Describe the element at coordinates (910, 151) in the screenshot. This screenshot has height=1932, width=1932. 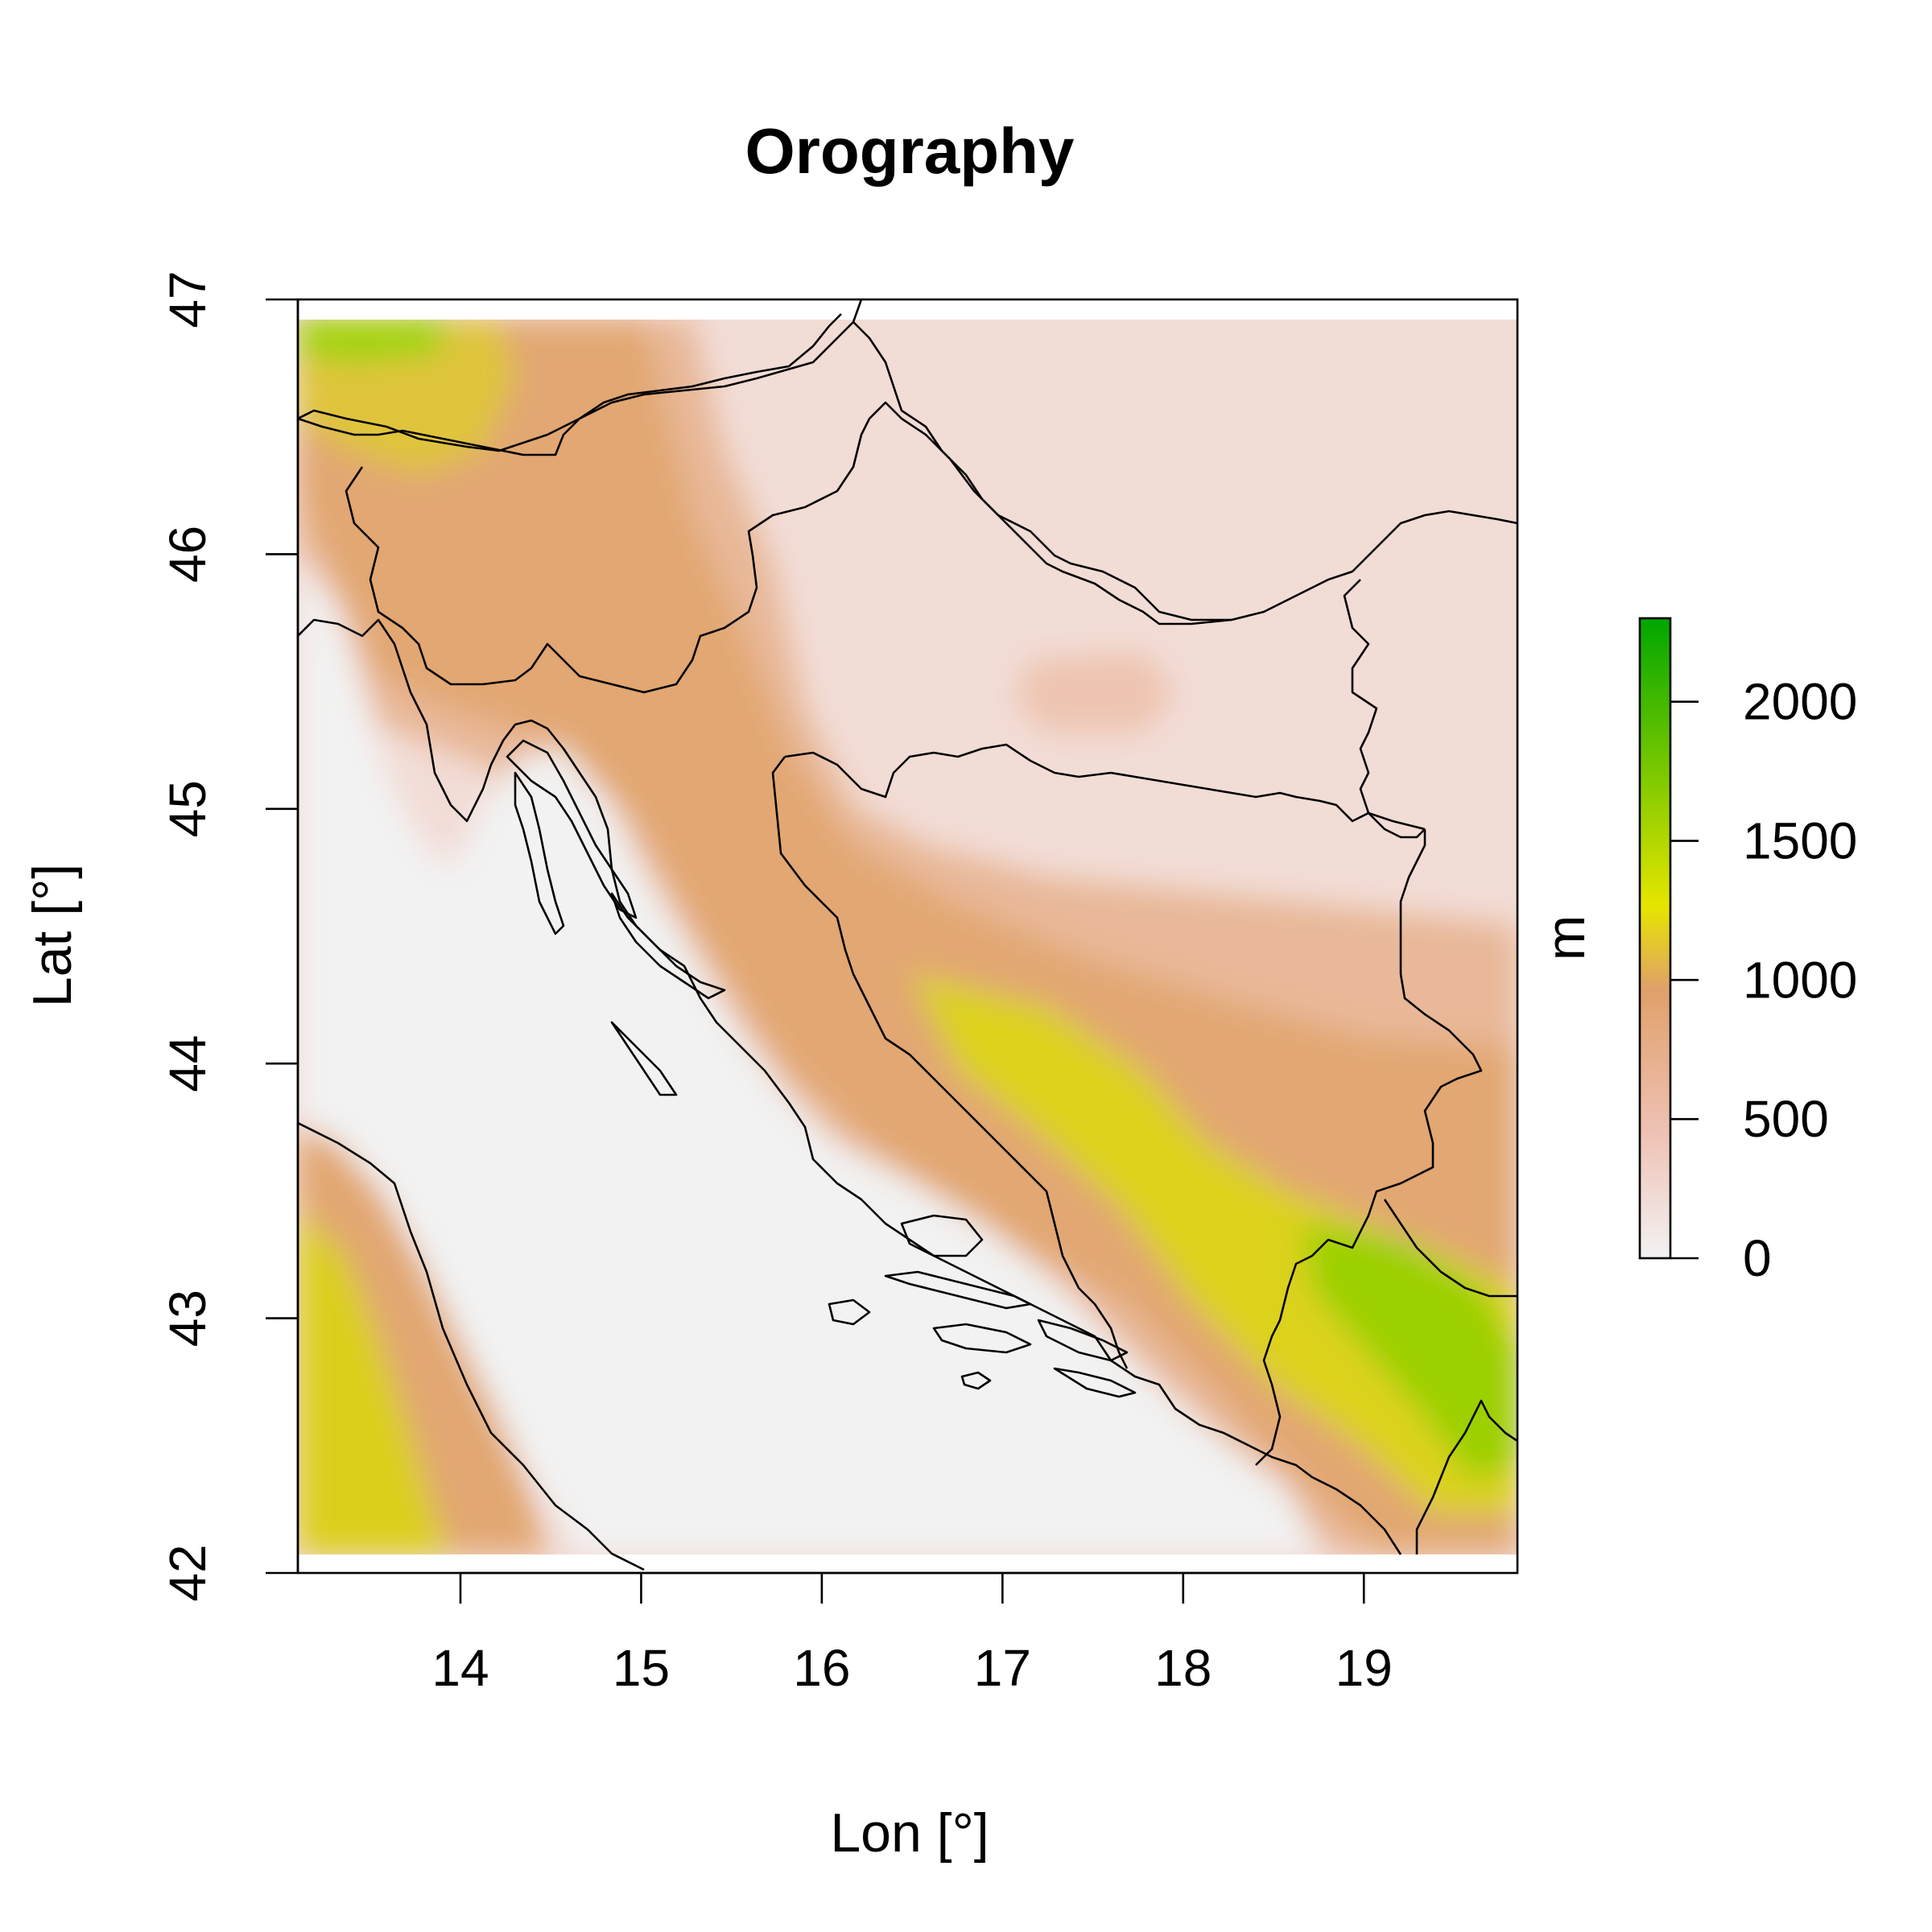
I see `chart-title: Orography` at that location.